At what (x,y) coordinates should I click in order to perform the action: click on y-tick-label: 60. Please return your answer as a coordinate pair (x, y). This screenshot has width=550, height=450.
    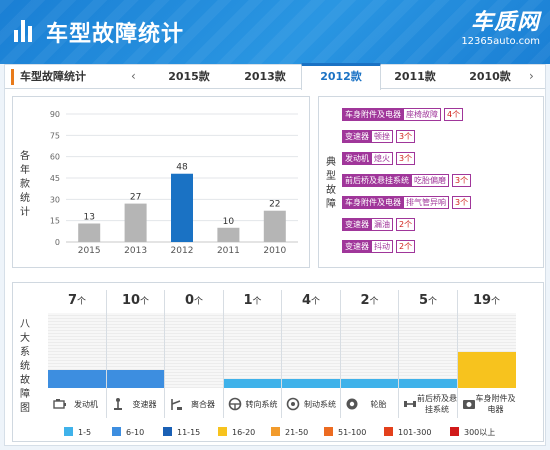
    Looking at the image, I should click on (55, 157).